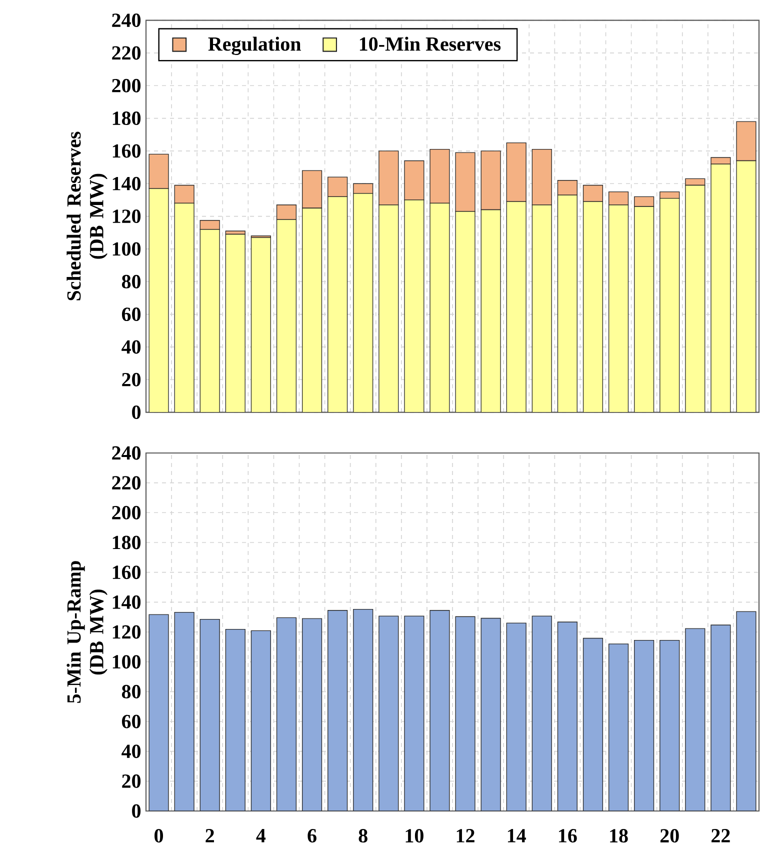 The image size is (767, 859). I want to click on x-tick-label: 16, so click(568, 835).